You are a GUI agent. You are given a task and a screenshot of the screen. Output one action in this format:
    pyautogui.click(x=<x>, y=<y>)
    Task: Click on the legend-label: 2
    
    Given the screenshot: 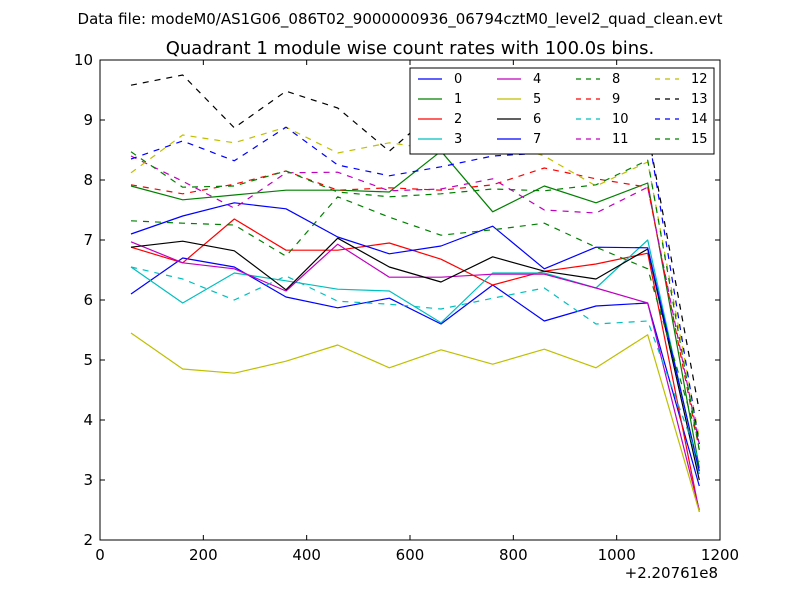 What is the action you would take?
    pyautogui.click(x=458, y=119)
    